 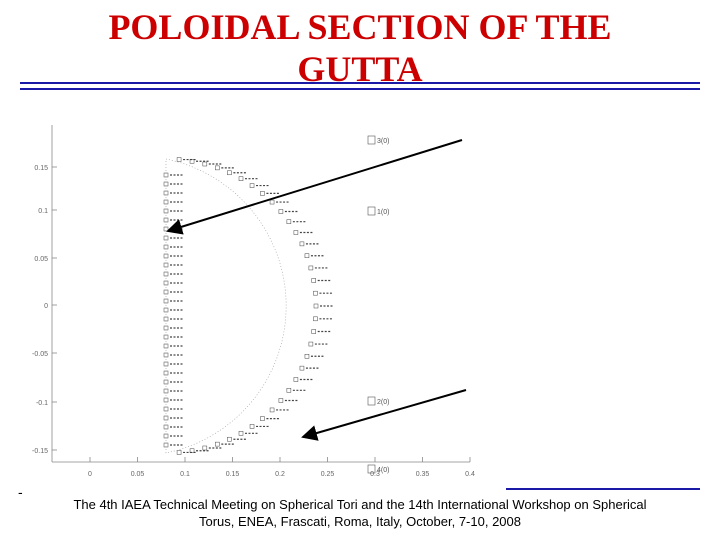 I want to click on x-tick-label: 0, so click(x=90, y=474).